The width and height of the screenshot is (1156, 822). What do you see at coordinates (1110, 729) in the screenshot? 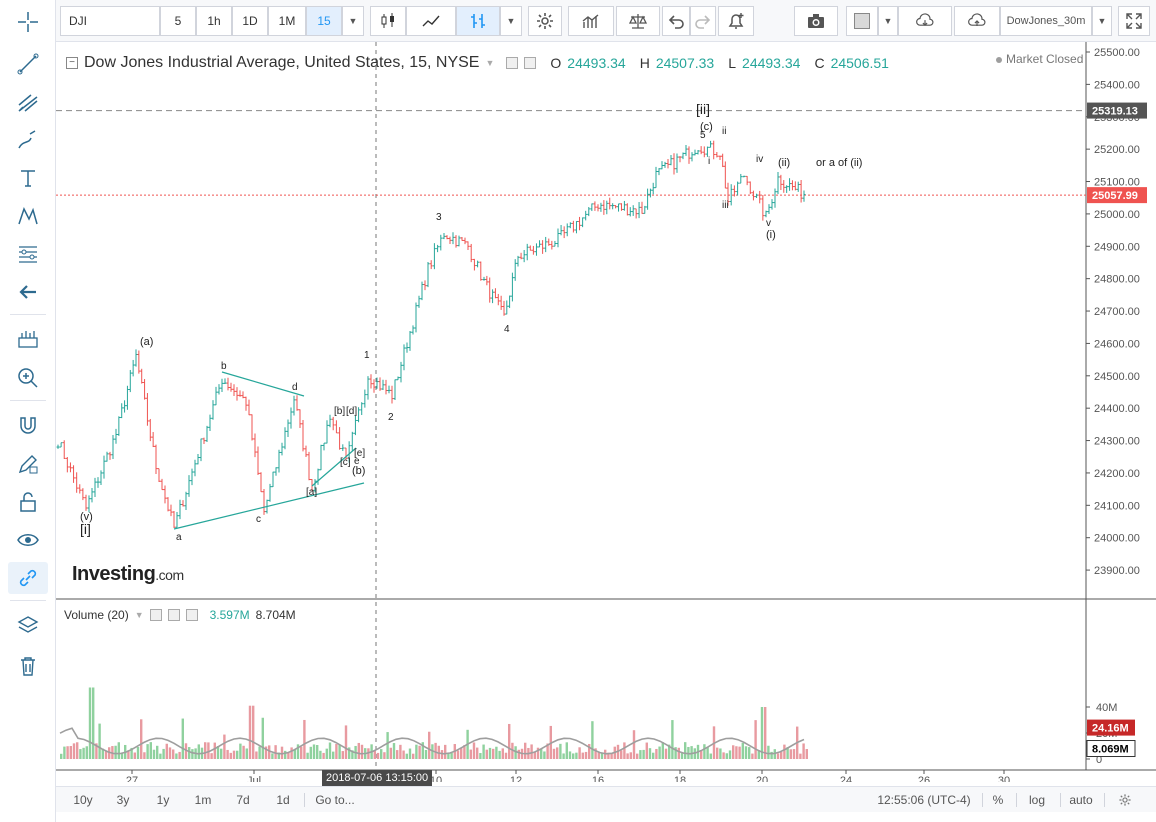
I see `volume-last-tag-text: 24.16M` at bounding box center [1110, 729].